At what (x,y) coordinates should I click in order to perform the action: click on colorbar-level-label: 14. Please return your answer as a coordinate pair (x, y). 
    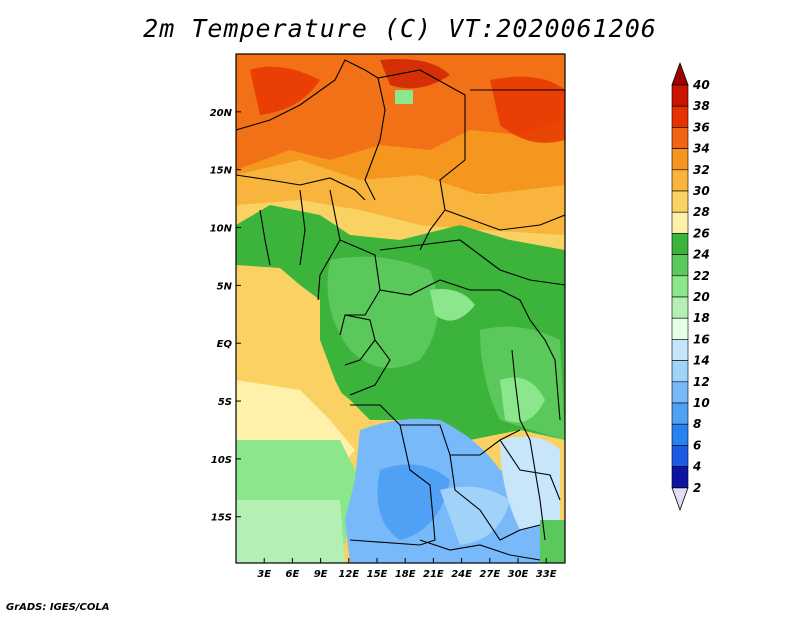
    Looking at the image, I should click on (701, 361).